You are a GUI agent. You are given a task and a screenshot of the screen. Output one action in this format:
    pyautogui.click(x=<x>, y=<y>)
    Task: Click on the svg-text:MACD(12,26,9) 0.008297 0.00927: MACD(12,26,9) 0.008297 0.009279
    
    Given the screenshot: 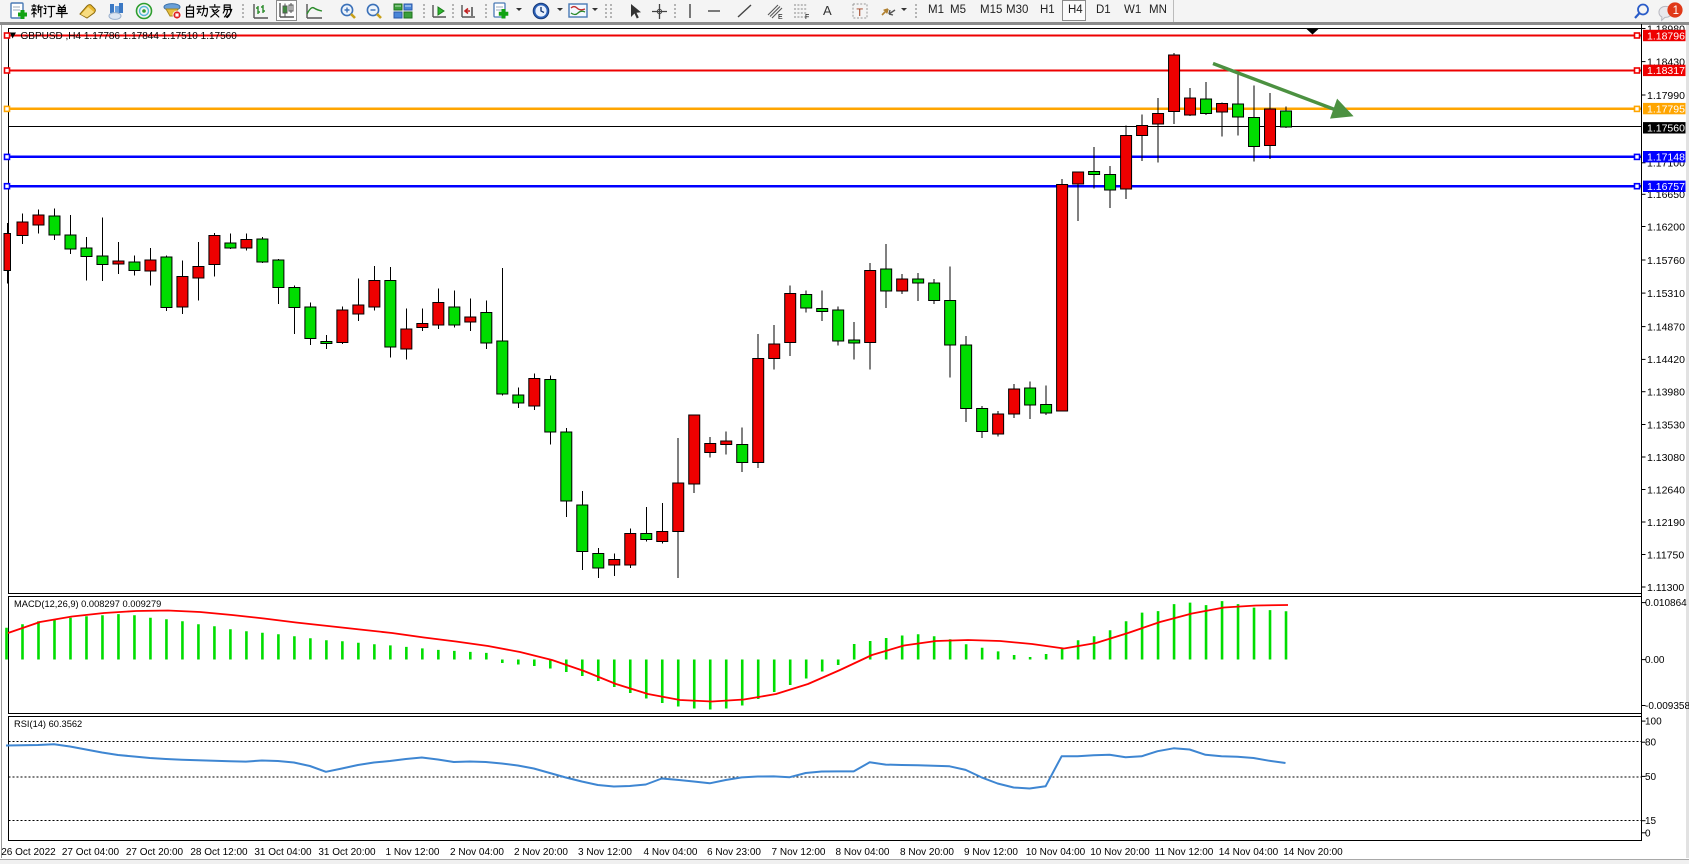 What is the action you would take?
    pyautogui.click(x=87, y=604)
    